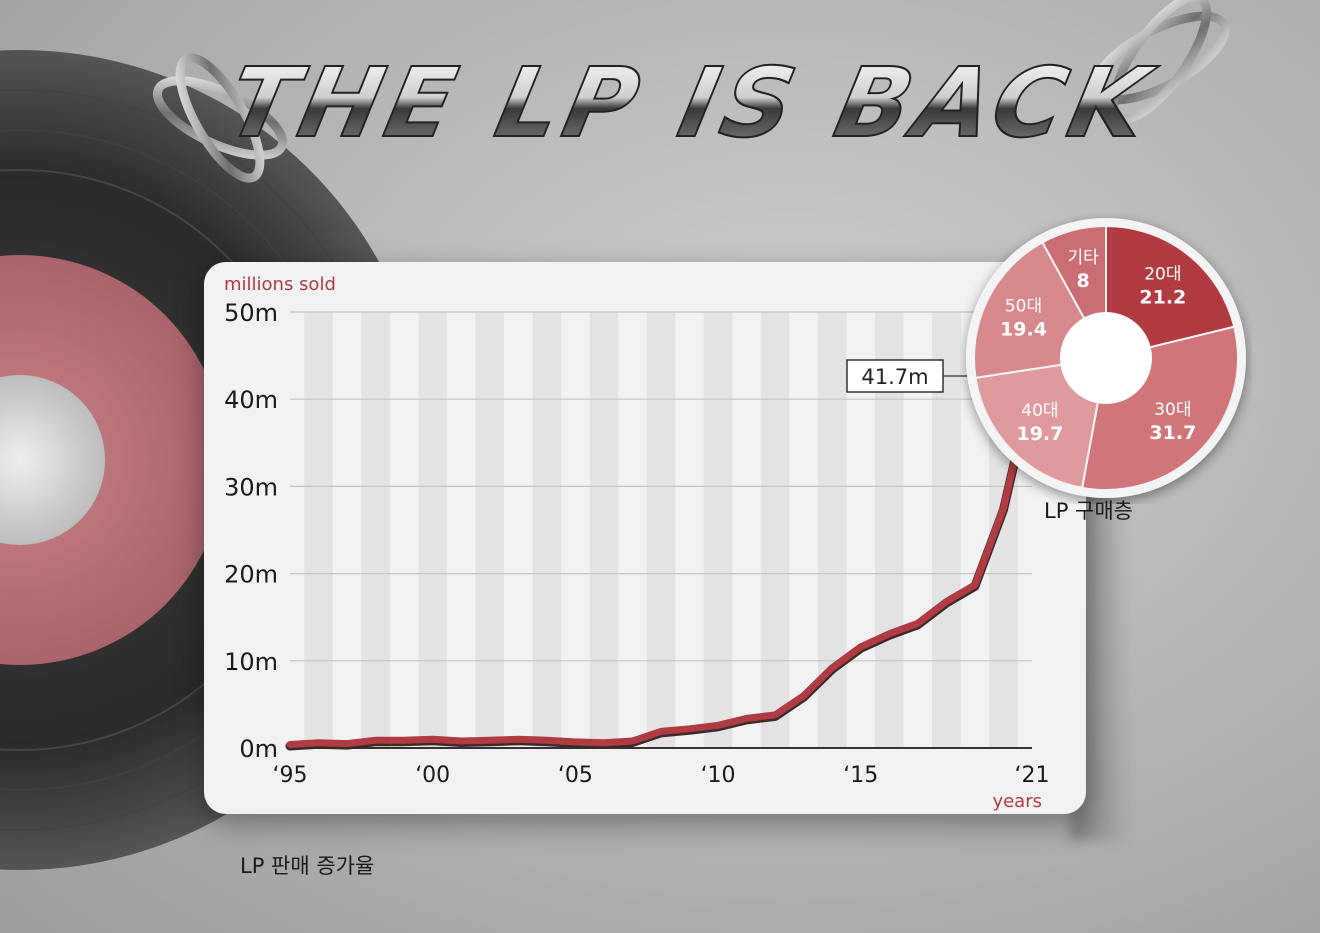 This screenshot has height=933, width=1320. Describe the element at coordinates (1160, 62) in the screenshot. I see `chrome-ring-right` at that location.